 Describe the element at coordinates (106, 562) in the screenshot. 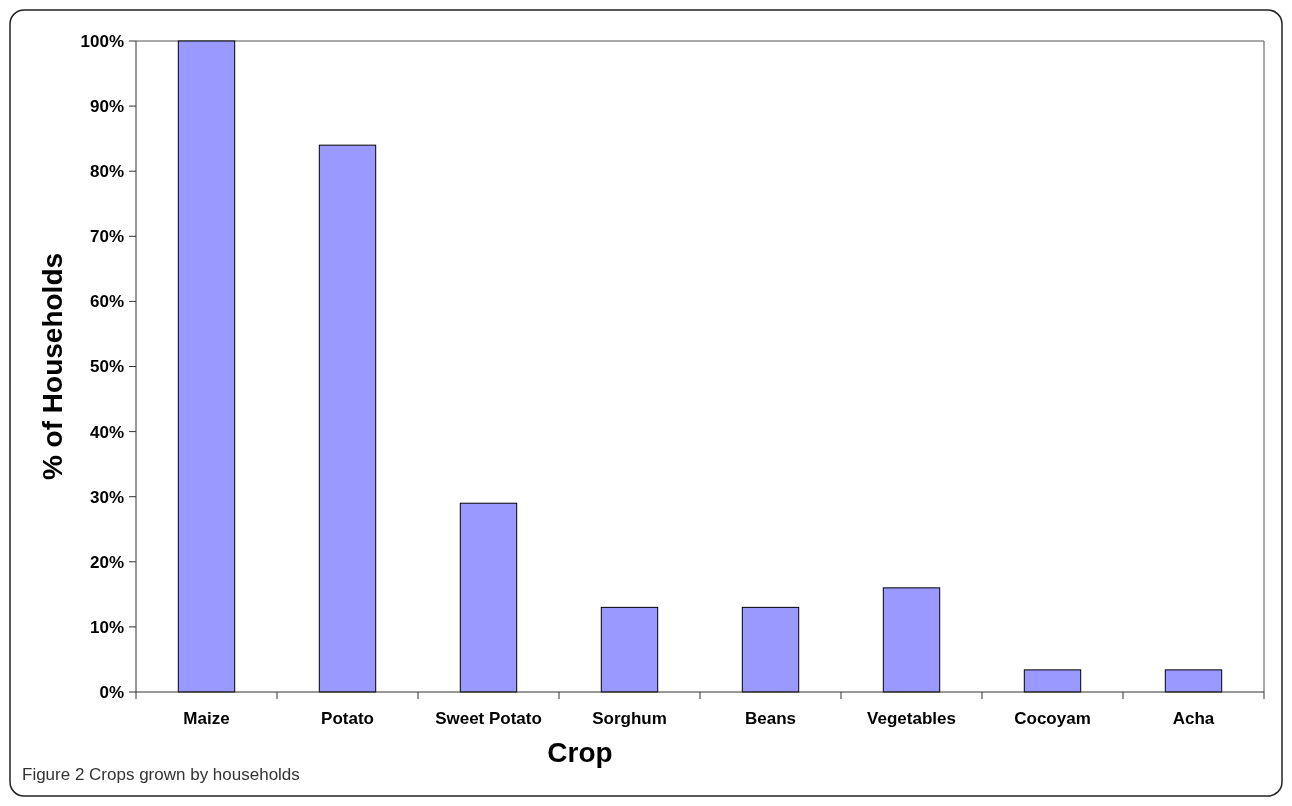

I see `y-tick-label: 20%` at that location.